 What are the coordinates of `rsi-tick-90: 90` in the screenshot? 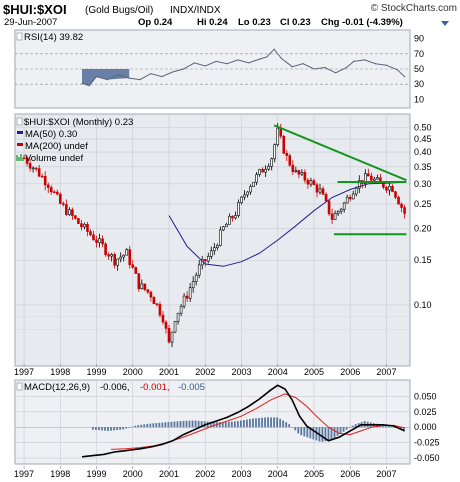 It's located at (419, 39).